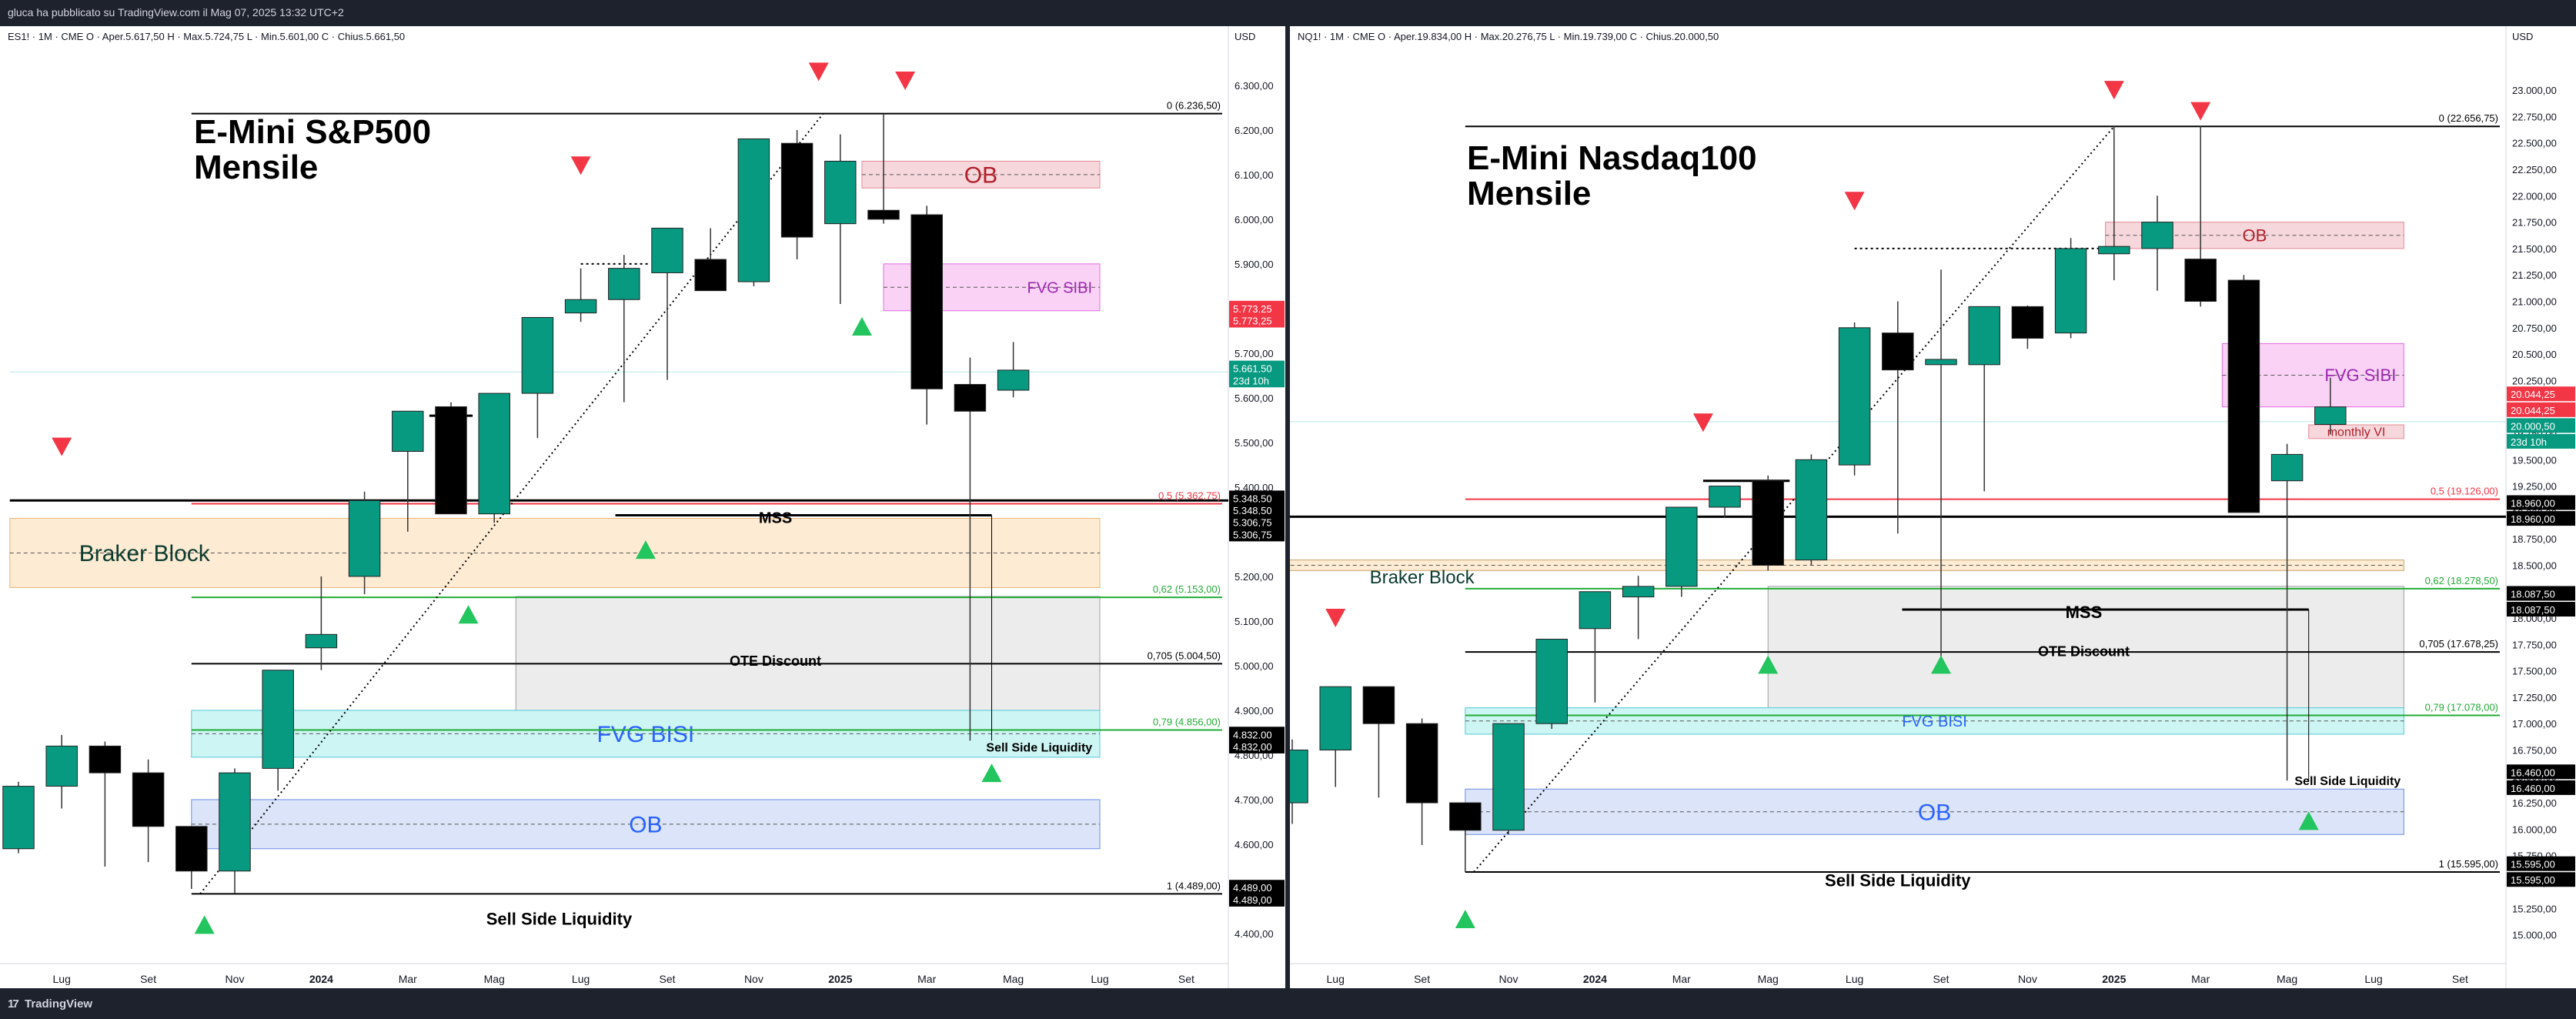  What do you see at coordinates (2533, 410) in the screenshot?
I see `price-tag: 20.044,25` at bounding box center [2533, 410].